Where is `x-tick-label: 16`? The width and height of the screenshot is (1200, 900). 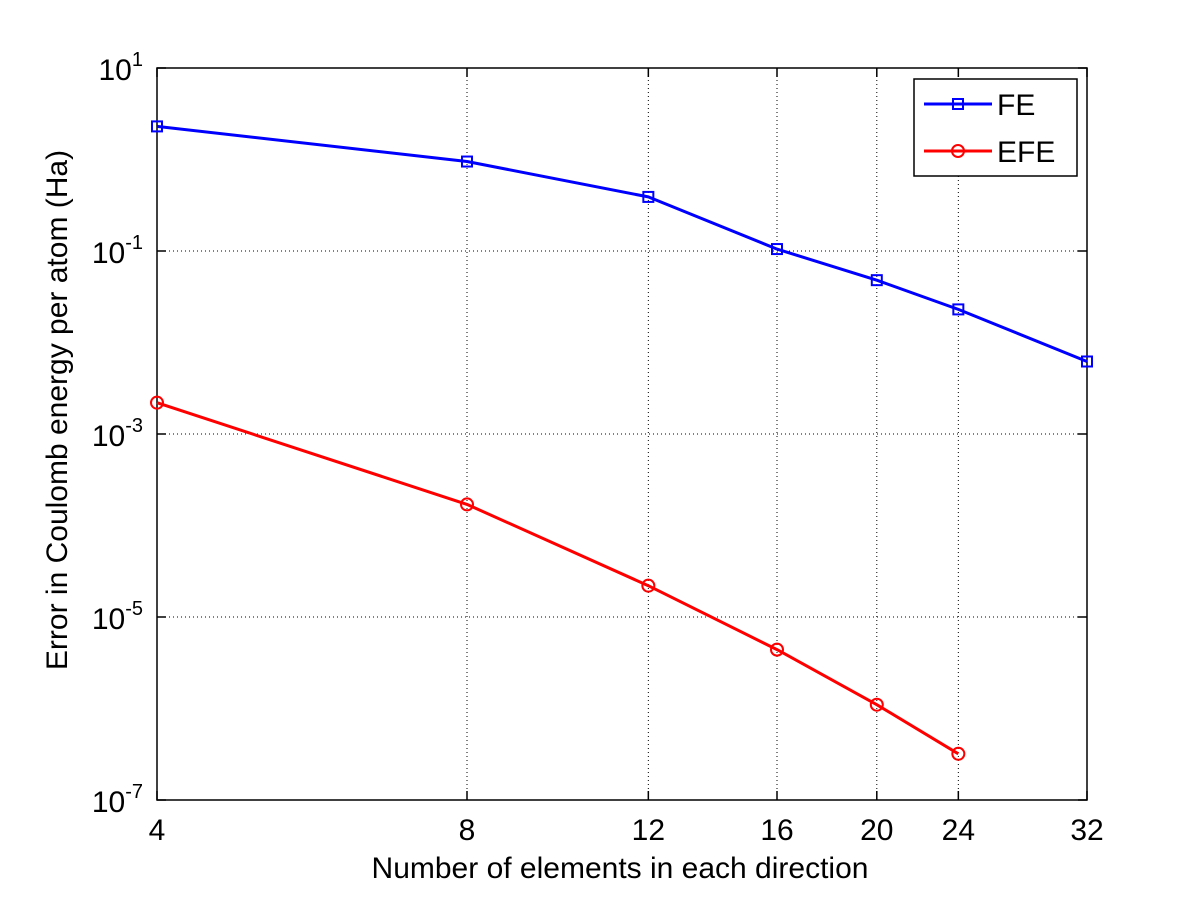 x-tick-label: 16 is located at coordinates (776, 830).